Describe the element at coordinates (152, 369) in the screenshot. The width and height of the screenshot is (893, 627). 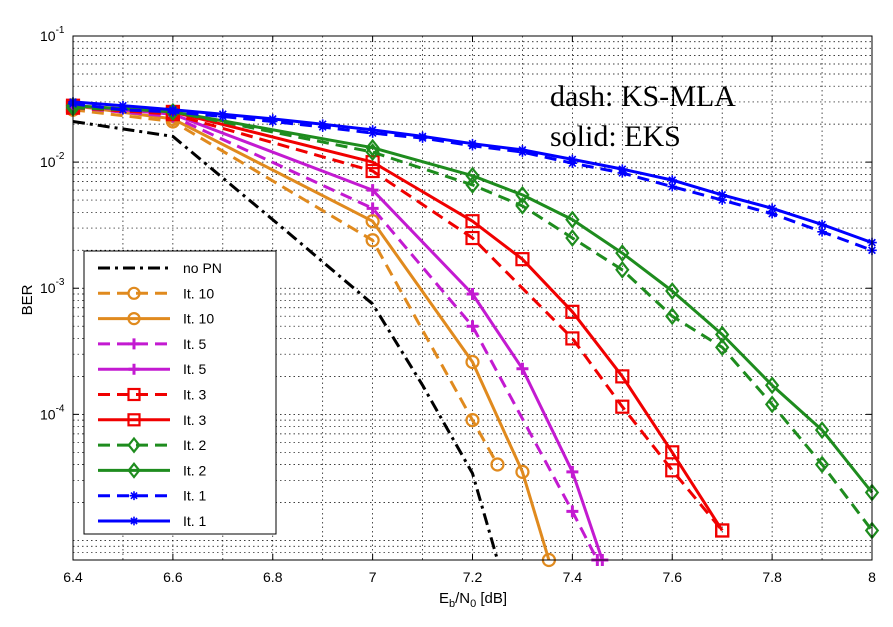
I see `legend-entry: It. 5` at that location.